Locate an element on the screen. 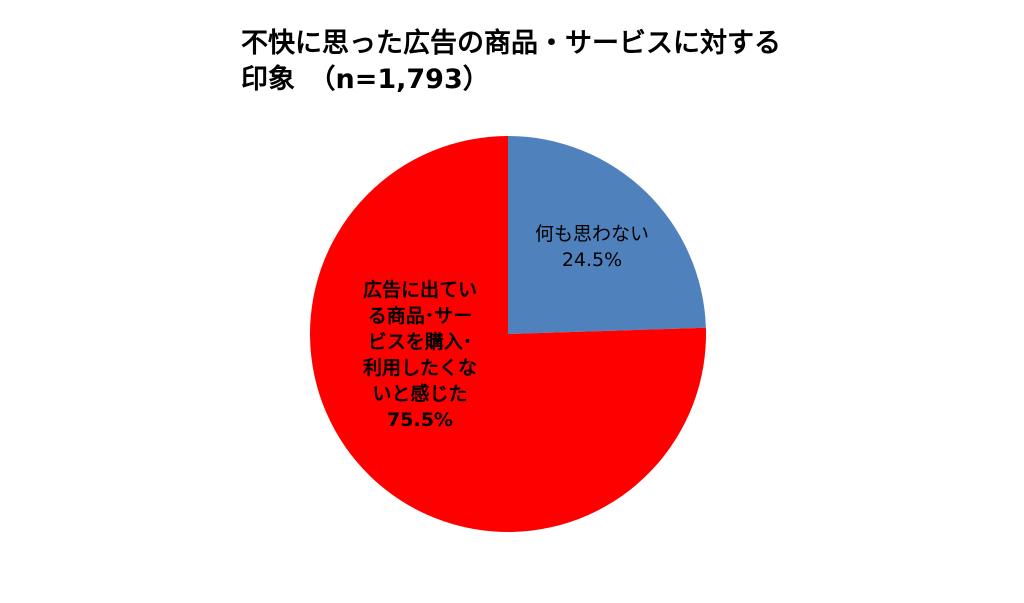 Image resolution: width=1024 pixels, height=603 pixels. pie-slice-2-label-line-3: ビスを購入･ is located at coordinates (420, 341).